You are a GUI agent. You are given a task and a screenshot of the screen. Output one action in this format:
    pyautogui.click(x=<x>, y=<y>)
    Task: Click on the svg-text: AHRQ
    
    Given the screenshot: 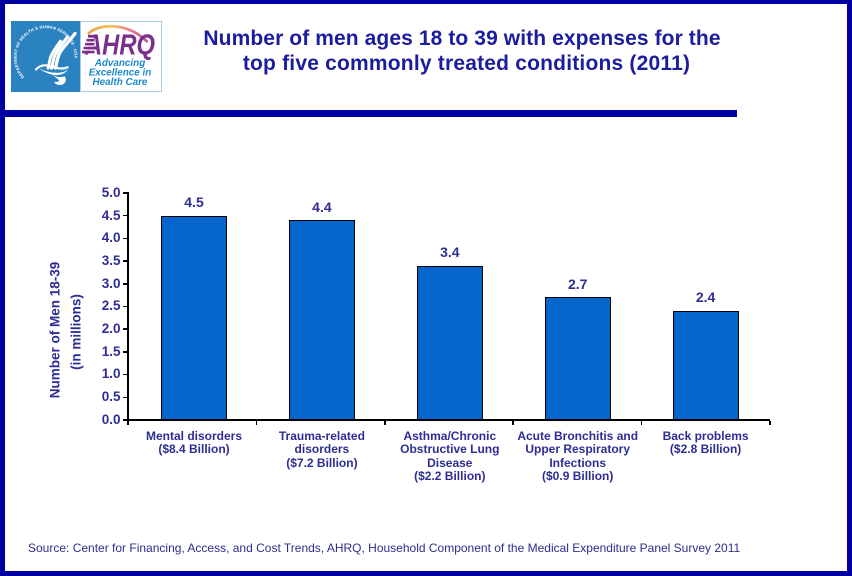 What is the action you would take?
    pyautogui.click(x=119, y=45)
    